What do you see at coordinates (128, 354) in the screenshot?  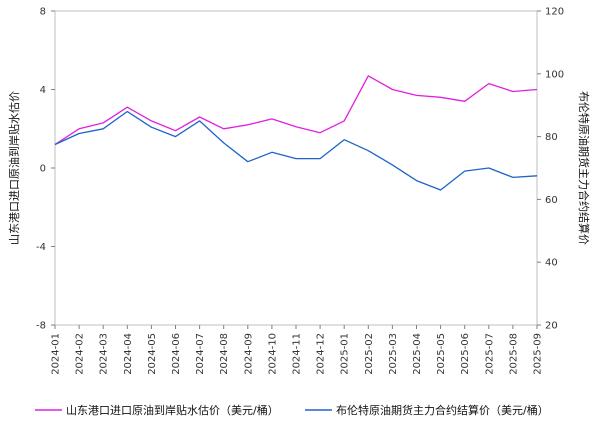 I see `x-tick-label: 2024-04` at bounding box center [128, 354].